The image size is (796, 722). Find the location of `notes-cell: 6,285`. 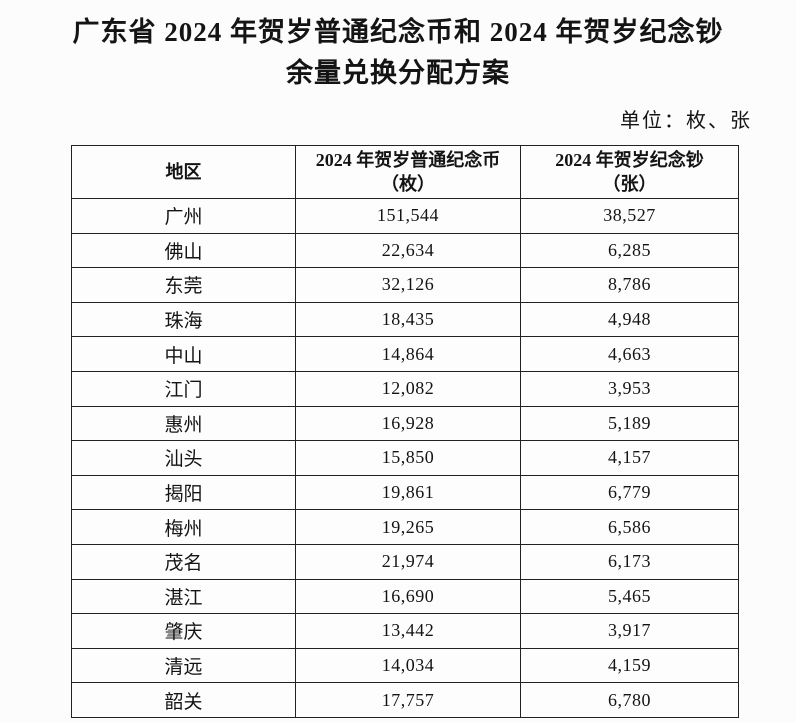

notes-cell: 6,285 is located at coordinates (629, 250).